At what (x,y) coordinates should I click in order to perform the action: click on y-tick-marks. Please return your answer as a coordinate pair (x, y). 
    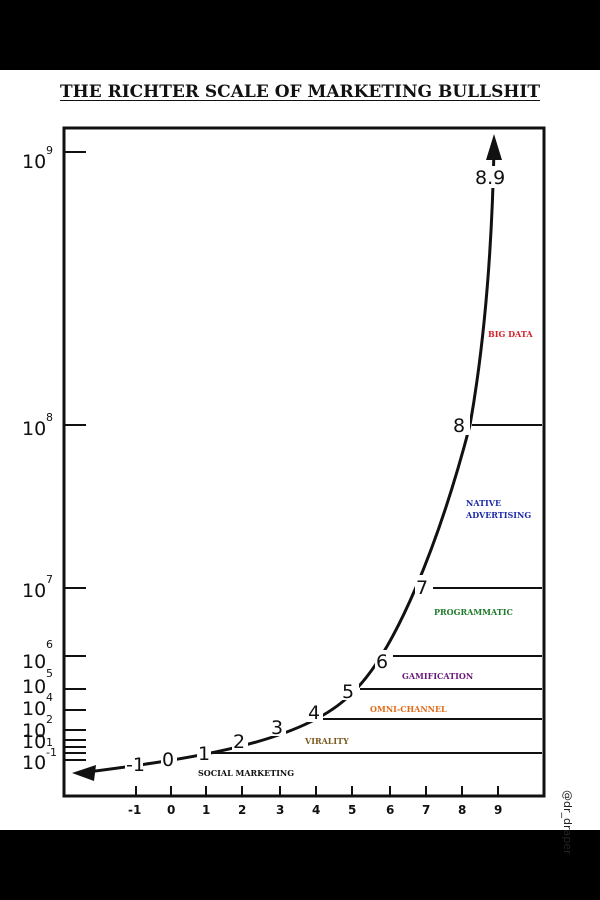
    Looking at the image, I should click on (75, 456).